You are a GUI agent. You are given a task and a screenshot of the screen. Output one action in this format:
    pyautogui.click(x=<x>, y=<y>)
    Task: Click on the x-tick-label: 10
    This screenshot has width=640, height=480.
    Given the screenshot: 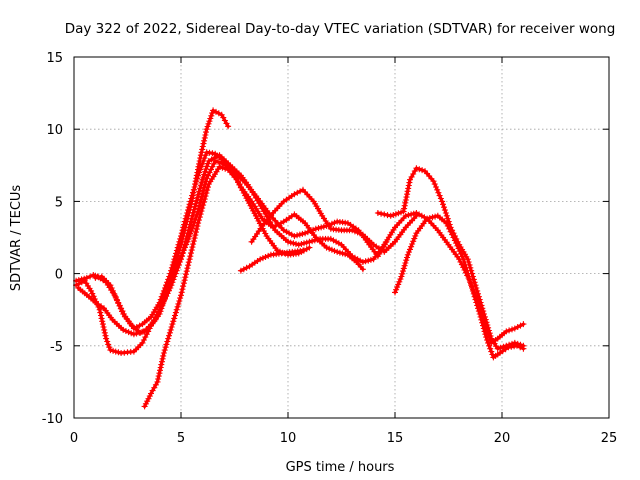 What is the action you would take?
    pyautogui.click(x=288, y=438)
    